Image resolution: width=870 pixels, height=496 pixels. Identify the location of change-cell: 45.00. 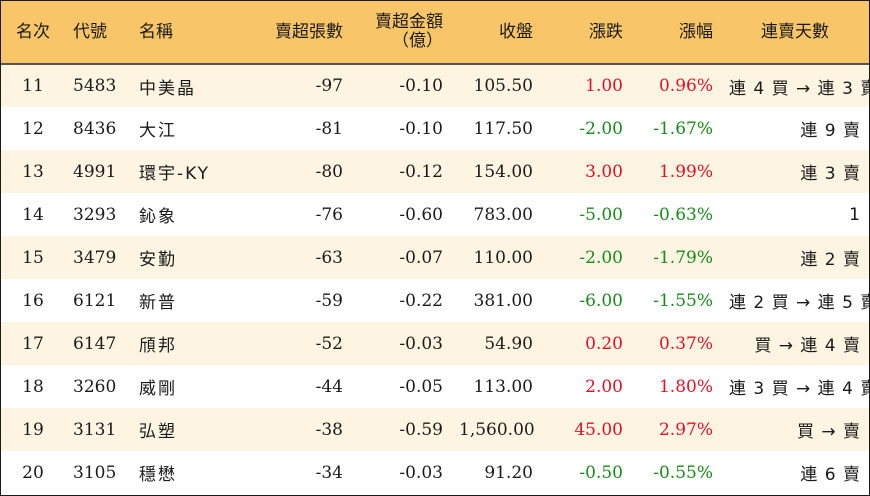
(598, 429).